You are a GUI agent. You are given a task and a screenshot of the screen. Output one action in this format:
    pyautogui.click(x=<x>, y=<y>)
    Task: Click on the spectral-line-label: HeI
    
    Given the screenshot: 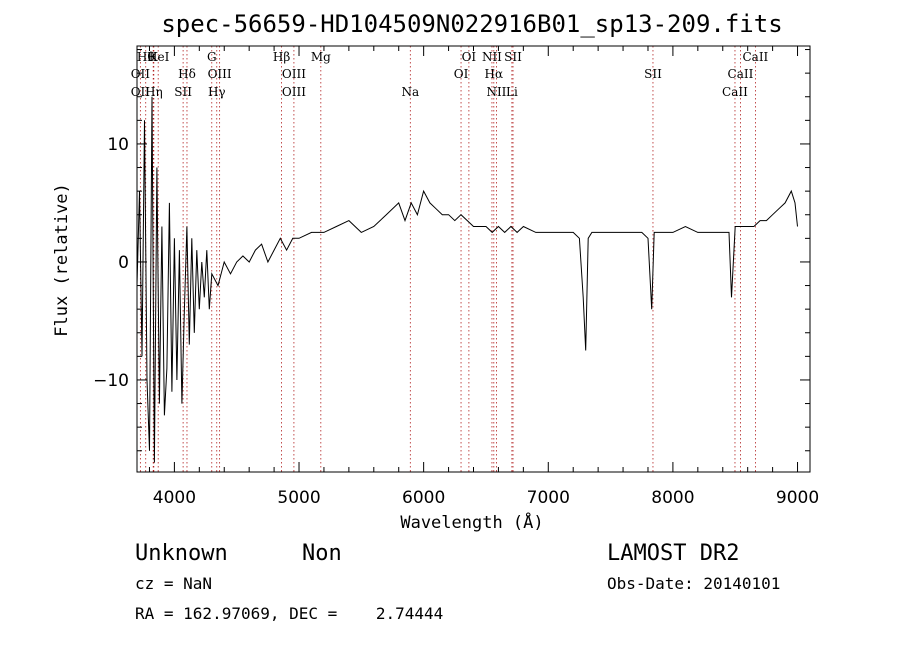 What is the action you would take?
    pyautogui.click(x=158, y=57)
    